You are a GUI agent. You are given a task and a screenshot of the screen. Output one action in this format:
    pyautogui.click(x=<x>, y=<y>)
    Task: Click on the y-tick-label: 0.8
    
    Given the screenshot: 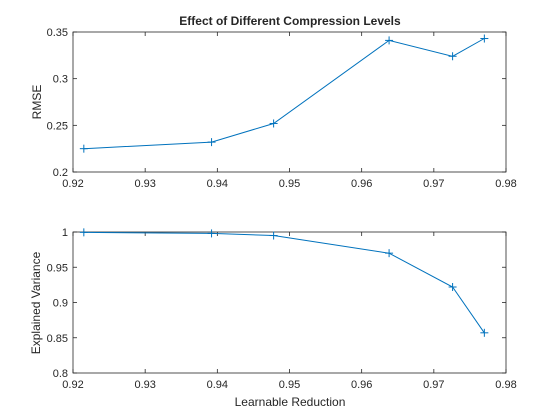 What is the action you would take?
    pyautogui.click(x=60, y=374)
    